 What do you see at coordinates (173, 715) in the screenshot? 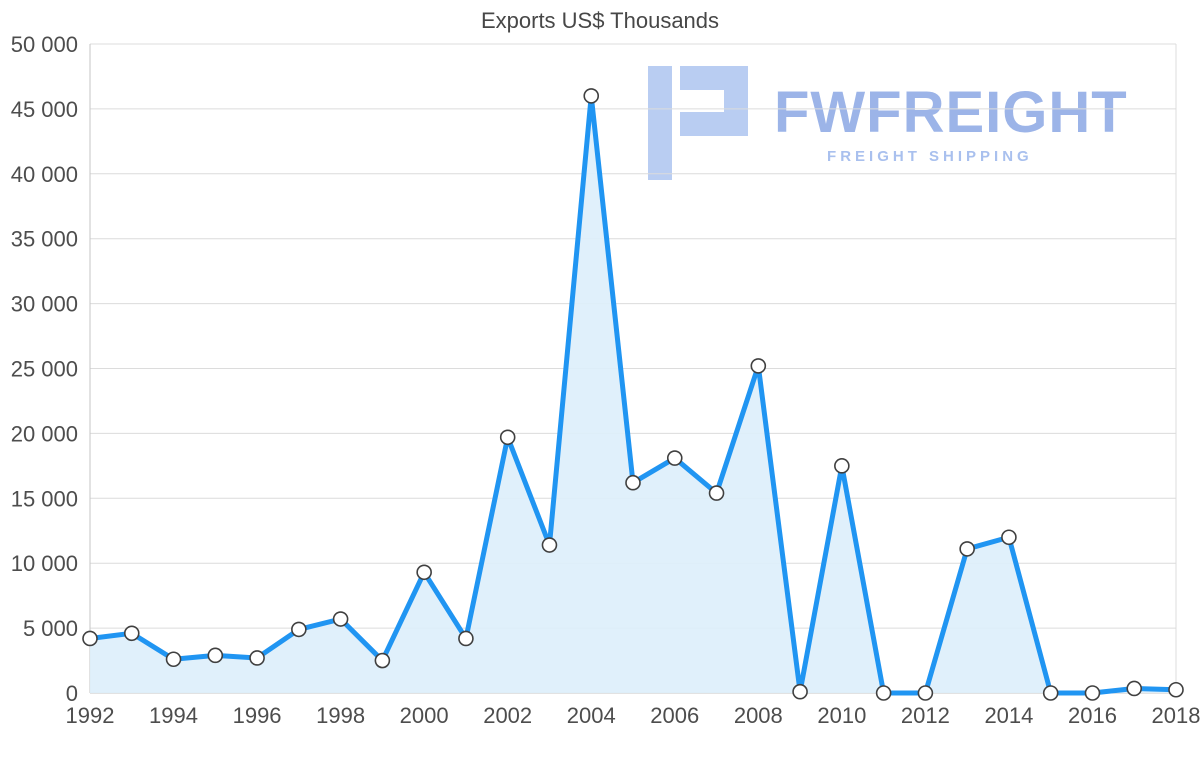
I see `x-tick-label: 1994` at bounding box center [173, 715].